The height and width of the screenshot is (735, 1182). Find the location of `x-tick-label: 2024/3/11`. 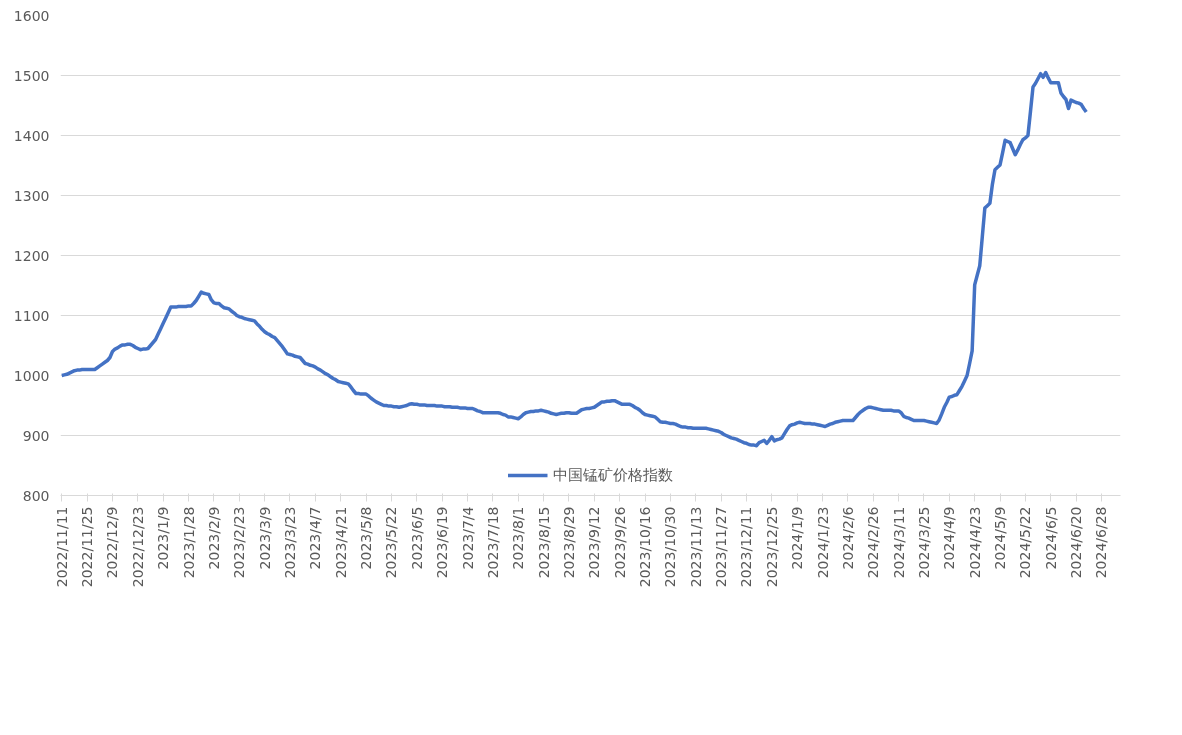

x-tick-label: 2024/3/11 is located at coordinates (898, 542).